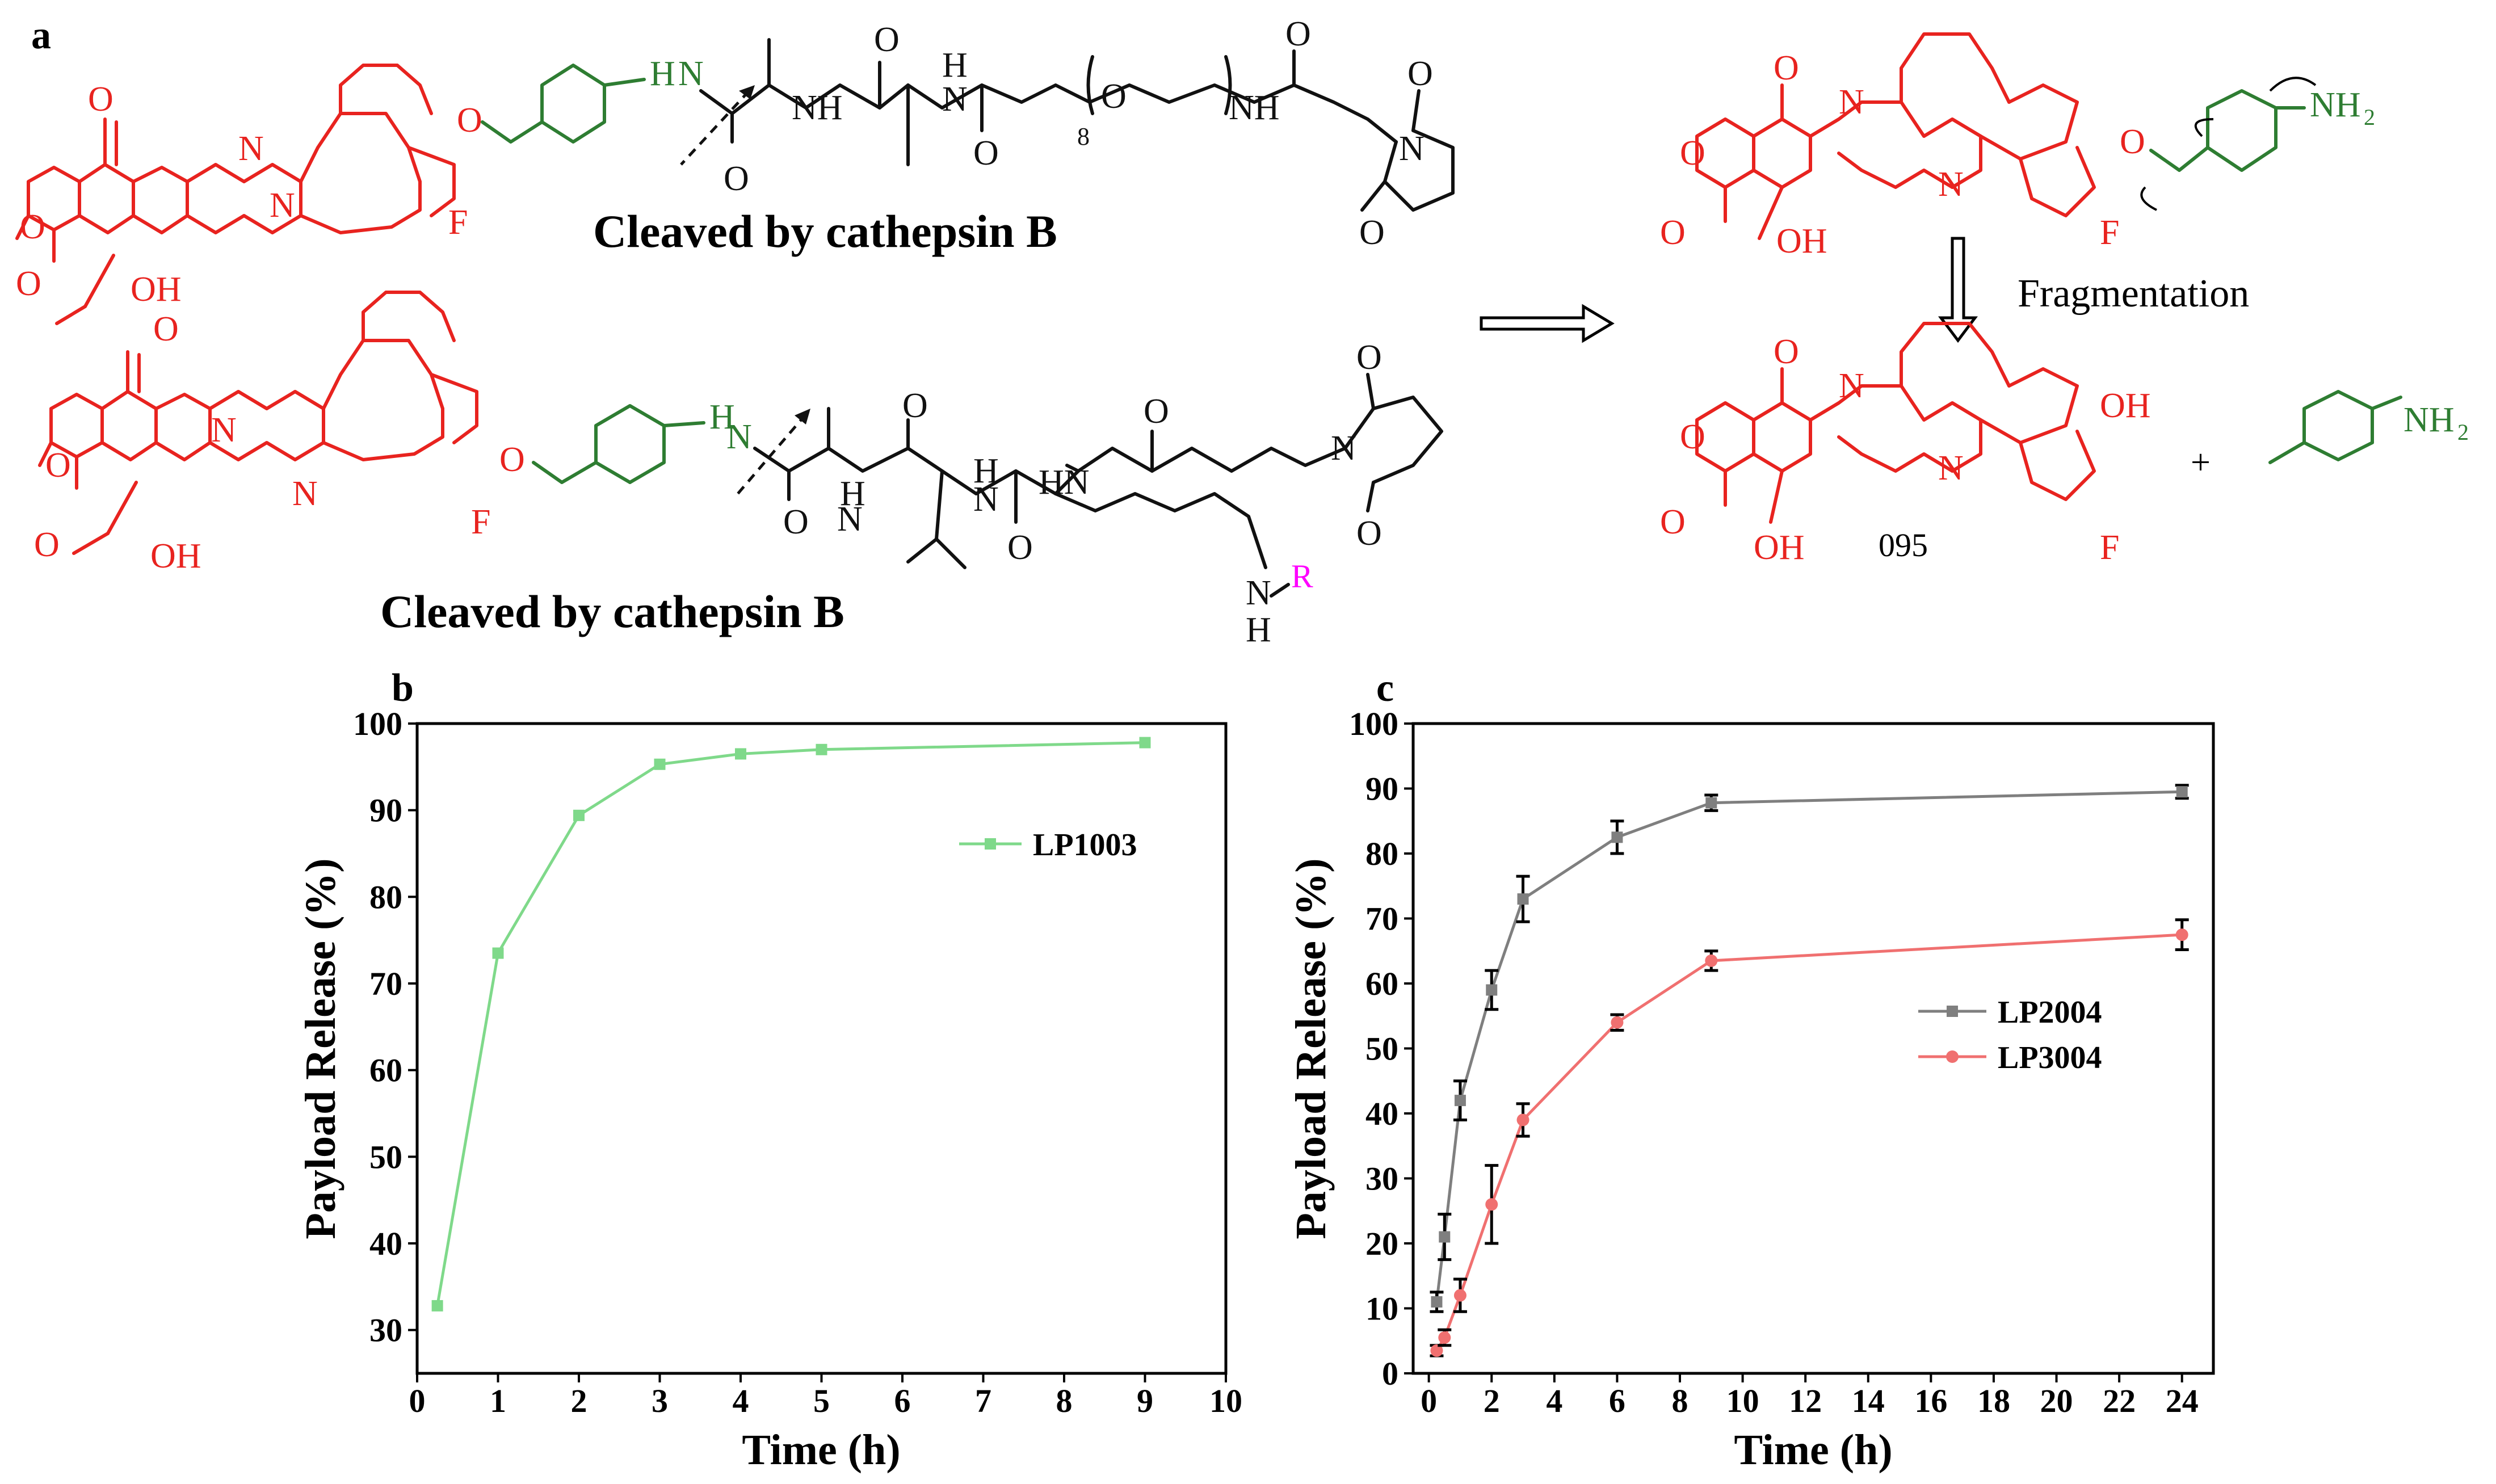  I want to click on intermediate-structure, so click(1896, 136).